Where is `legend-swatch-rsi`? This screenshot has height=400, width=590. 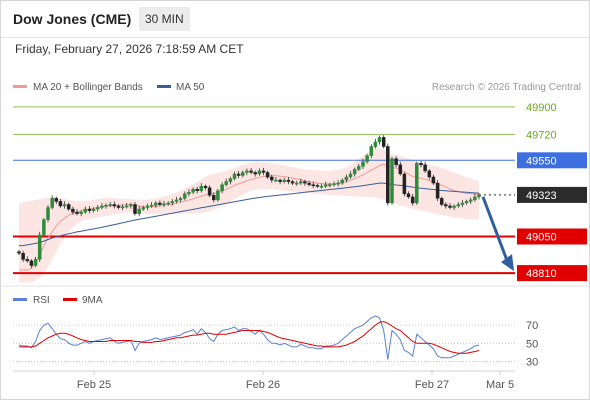 legend-swatch-rsi is located at coordinates (20, 299).